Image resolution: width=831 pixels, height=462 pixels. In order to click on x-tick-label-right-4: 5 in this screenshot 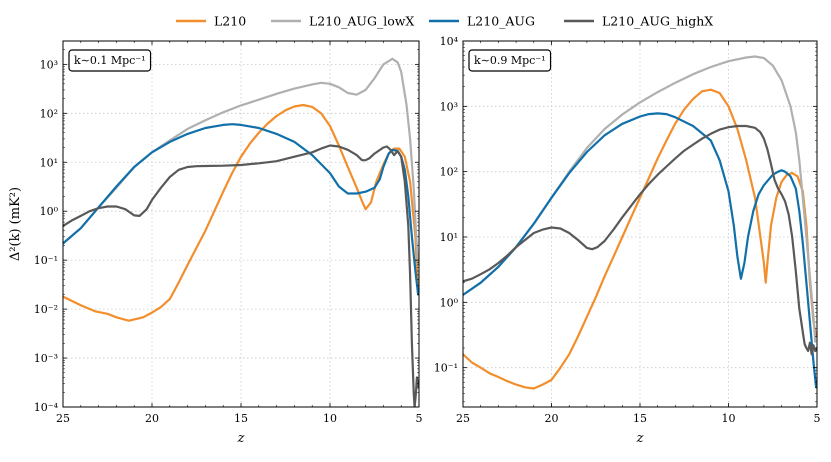, I will do `click(817, 418)`.